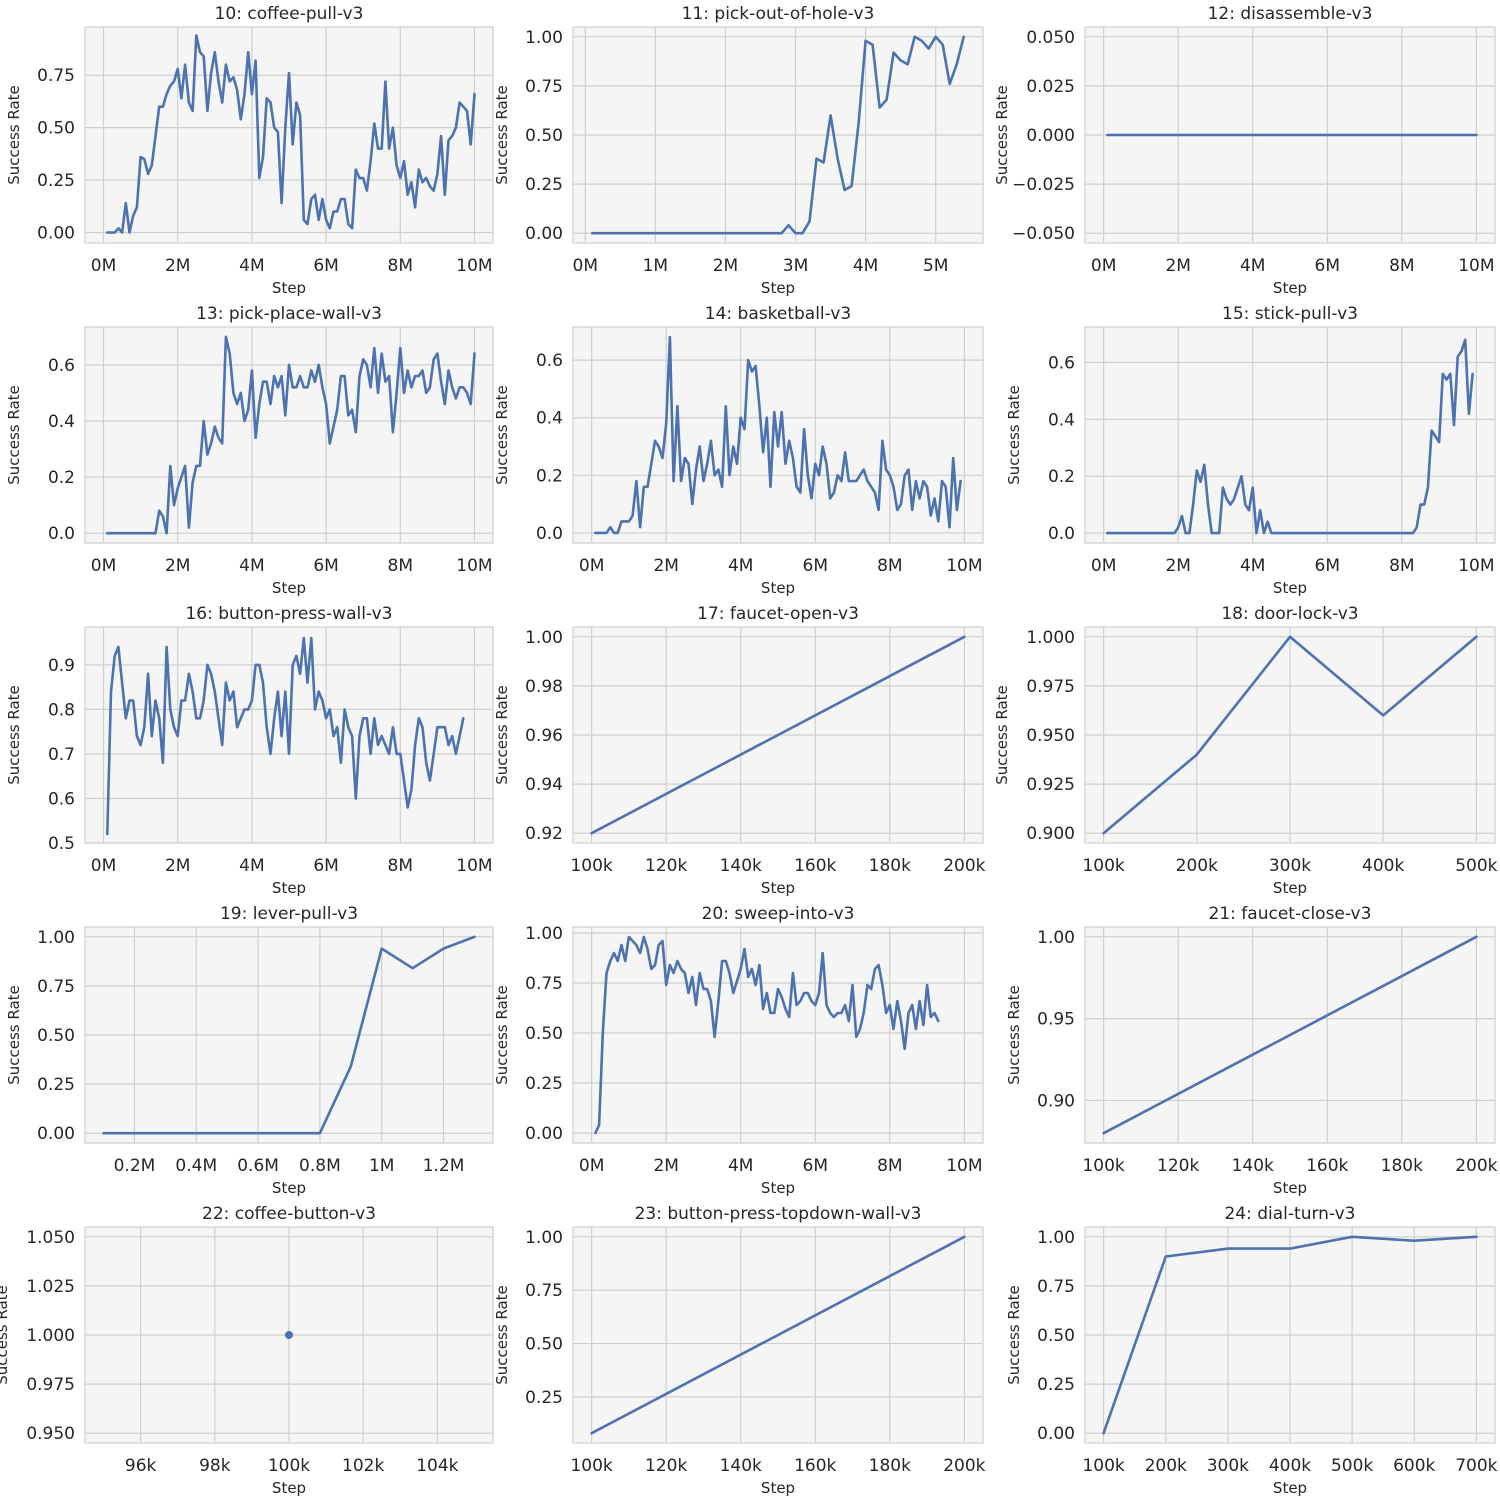 This screenshot has height=1500, width=1500. I want to click on chart-title: 10: coffee-pull-v3, so click(289, 14).